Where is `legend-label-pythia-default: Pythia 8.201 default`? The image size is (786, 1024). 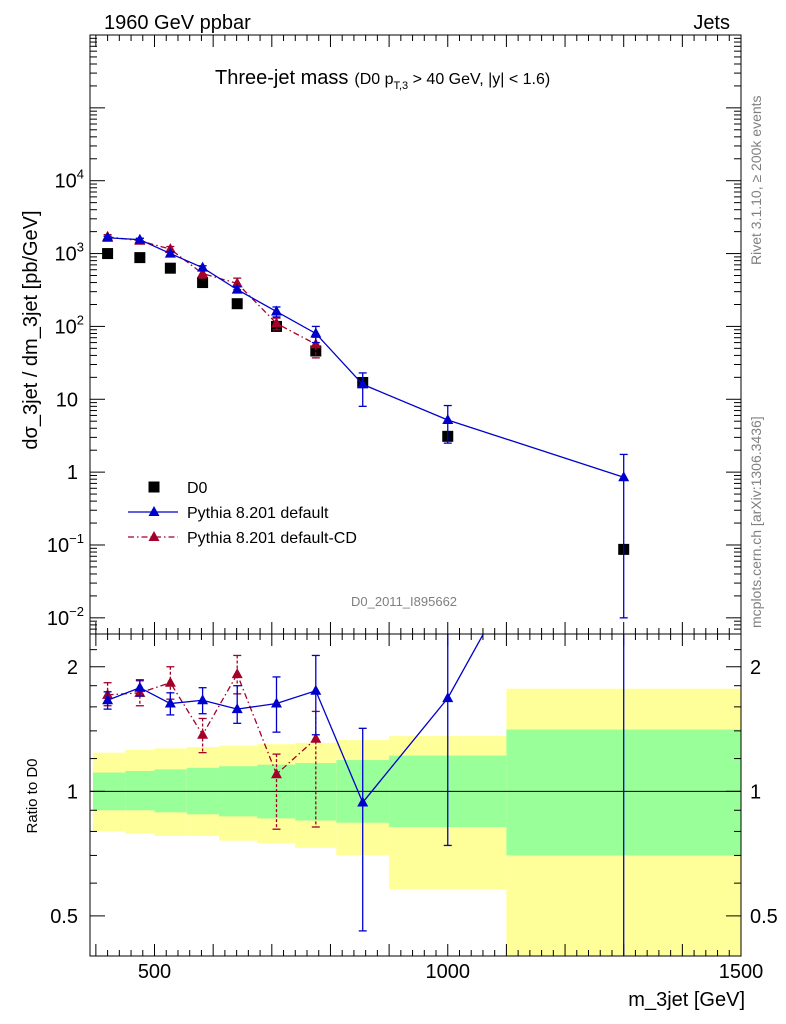 legend-label-pythia-default: Pythia 8.201 default is located at coordinates (258, 513).